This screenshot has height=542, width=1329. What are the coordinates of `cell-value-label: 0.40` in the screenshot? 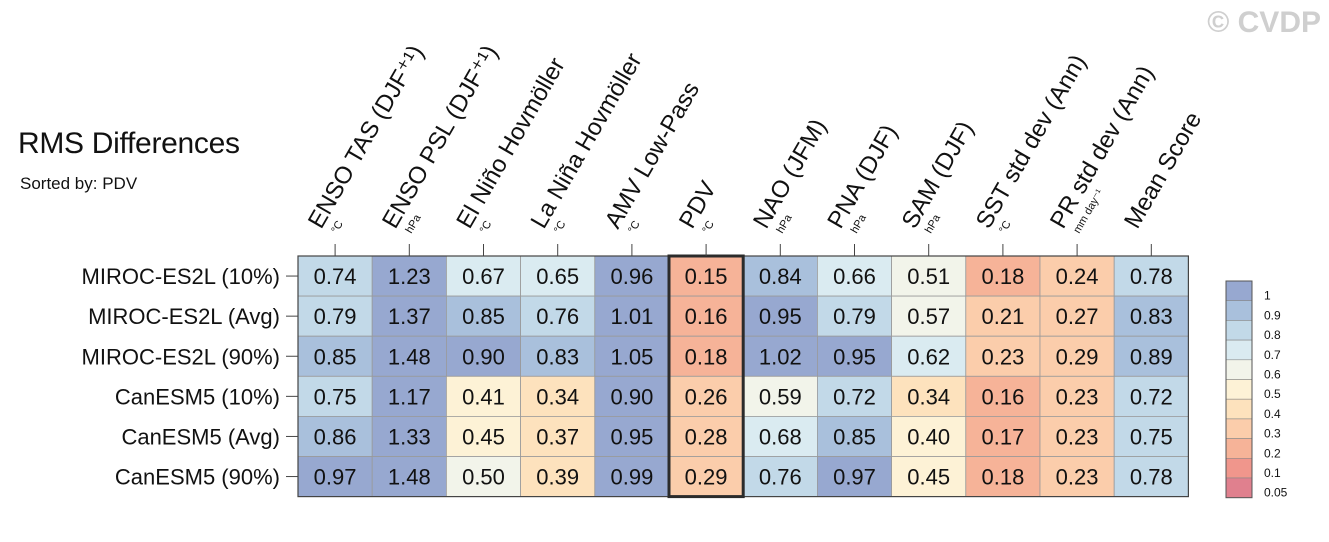 It's located at (928, 436).